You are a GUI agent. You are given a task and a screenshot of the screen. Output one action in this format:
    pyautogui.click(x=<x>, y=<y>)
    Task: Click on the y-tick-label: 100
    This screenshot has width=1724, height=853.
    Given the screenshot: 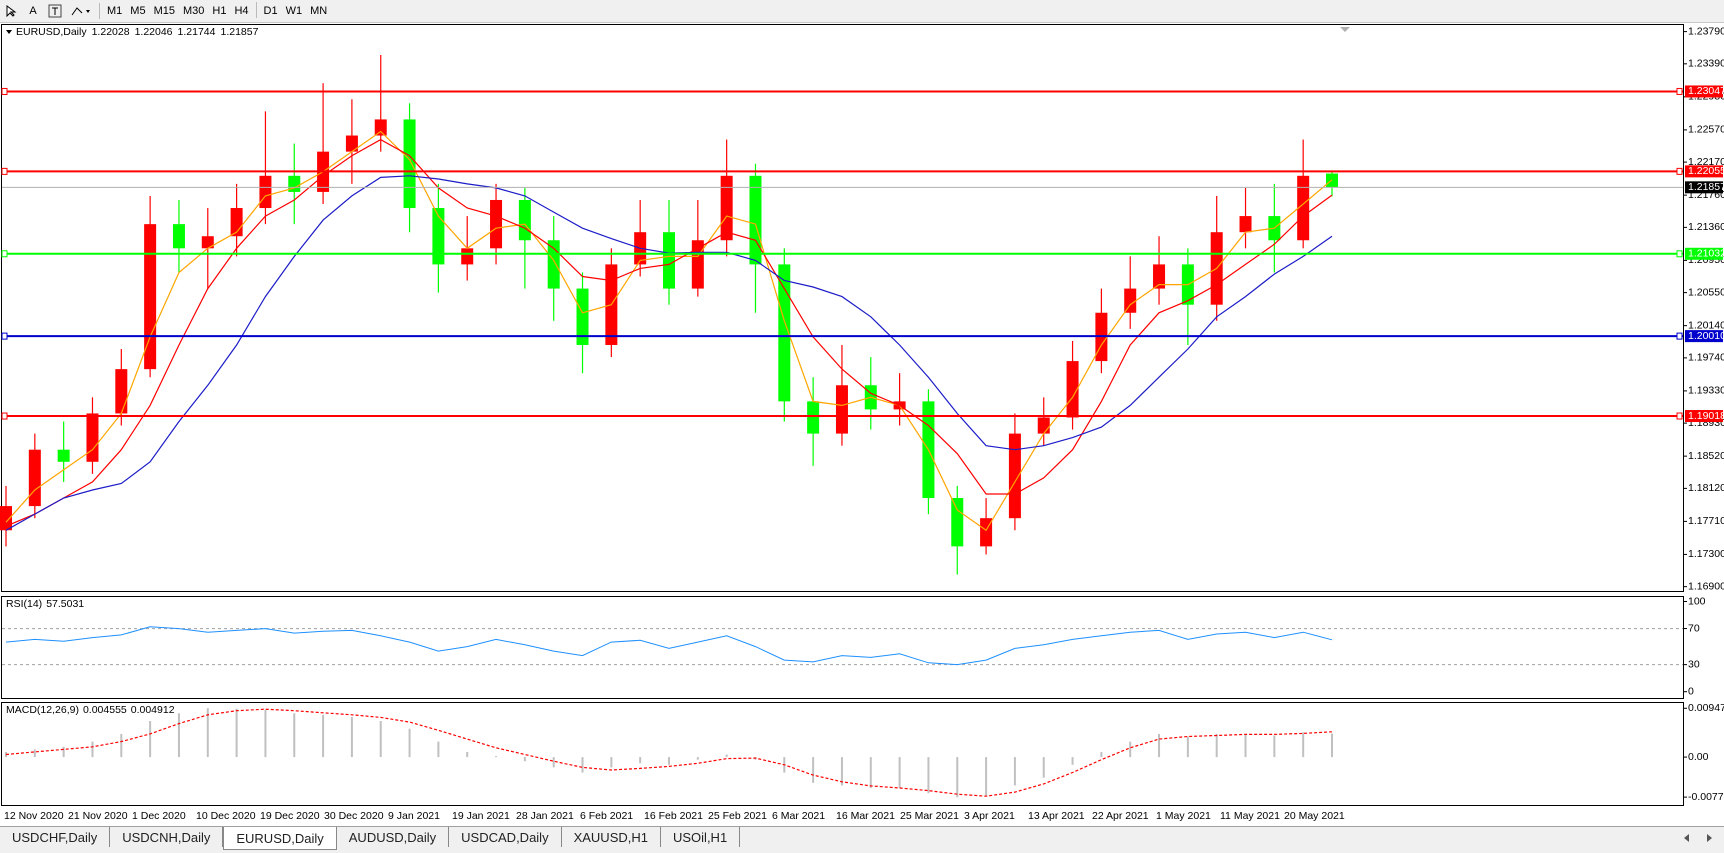 What is the action you would take?
    pyautogui.click(x=1697, y=601)
    